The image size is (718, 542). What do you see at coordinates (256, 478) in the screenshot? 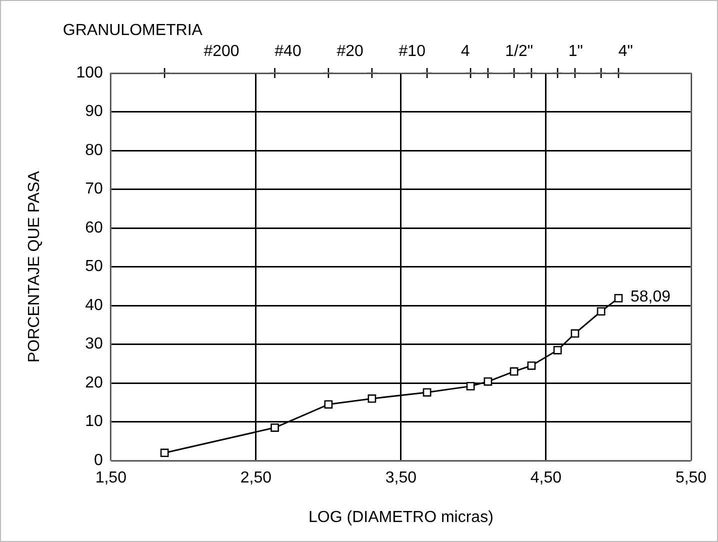
I see `x-tick-label: 2,50` at bounding box center [256, 478].